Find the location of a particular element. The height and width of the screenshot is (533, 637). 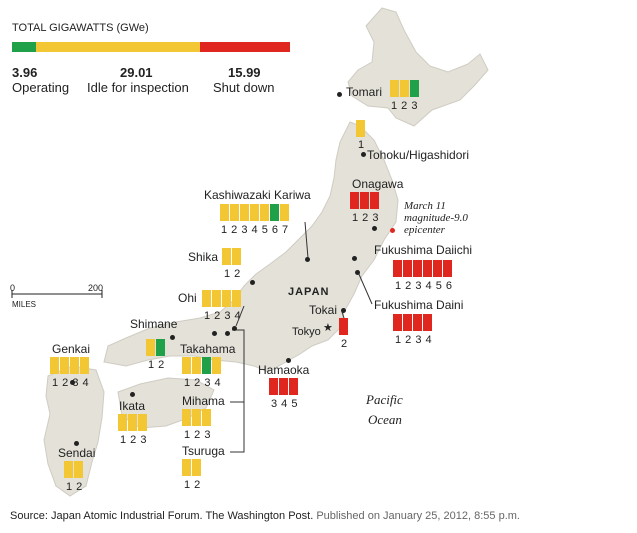

fukudaiichi-label: Fukushima Daiichi is located at coordinates (423, 250).